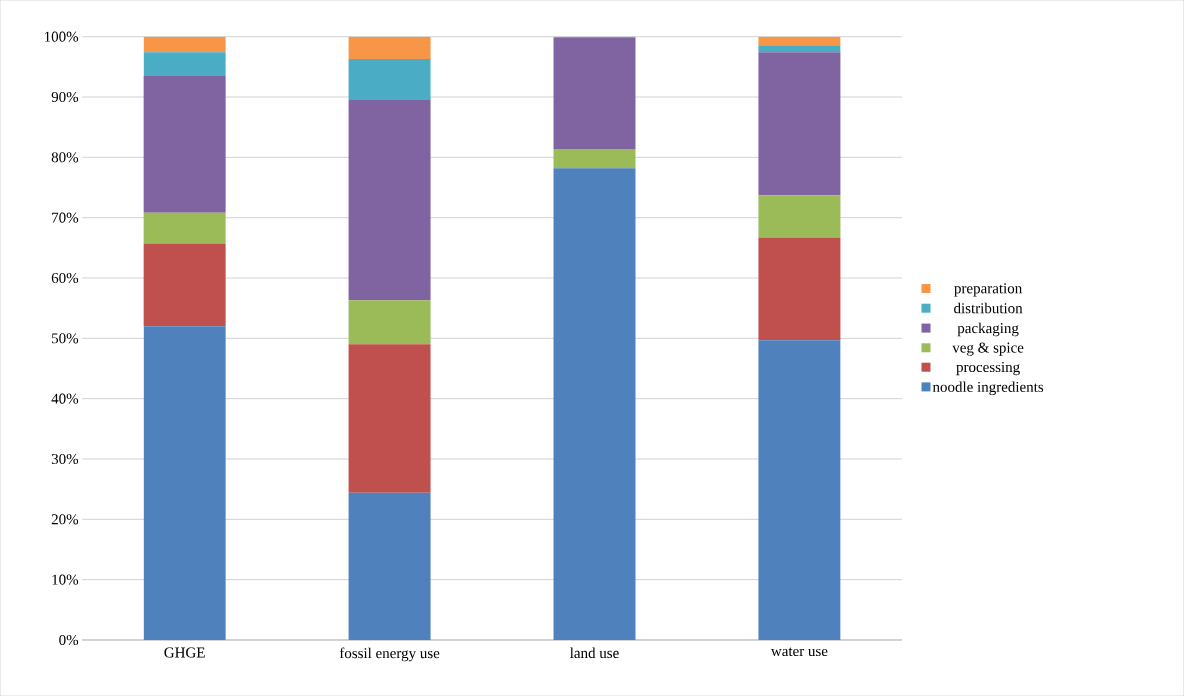  I want to click on y-tick-label: 20%, so click(65, 519).